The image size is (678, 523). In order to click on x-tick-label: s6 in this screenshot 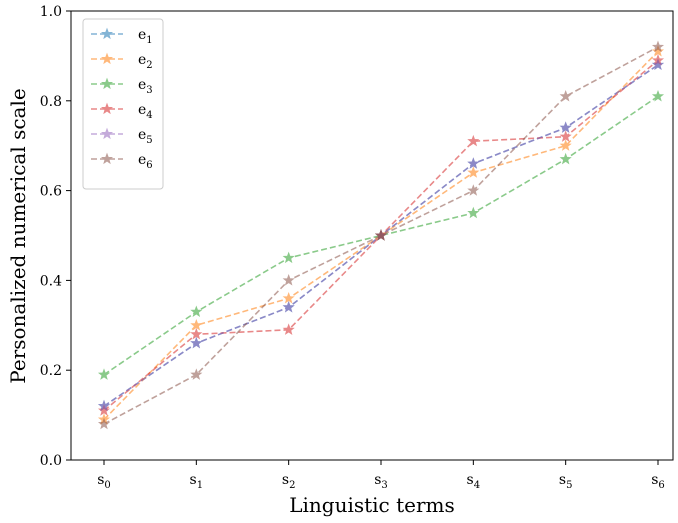, I will do `click(658, 481)`.